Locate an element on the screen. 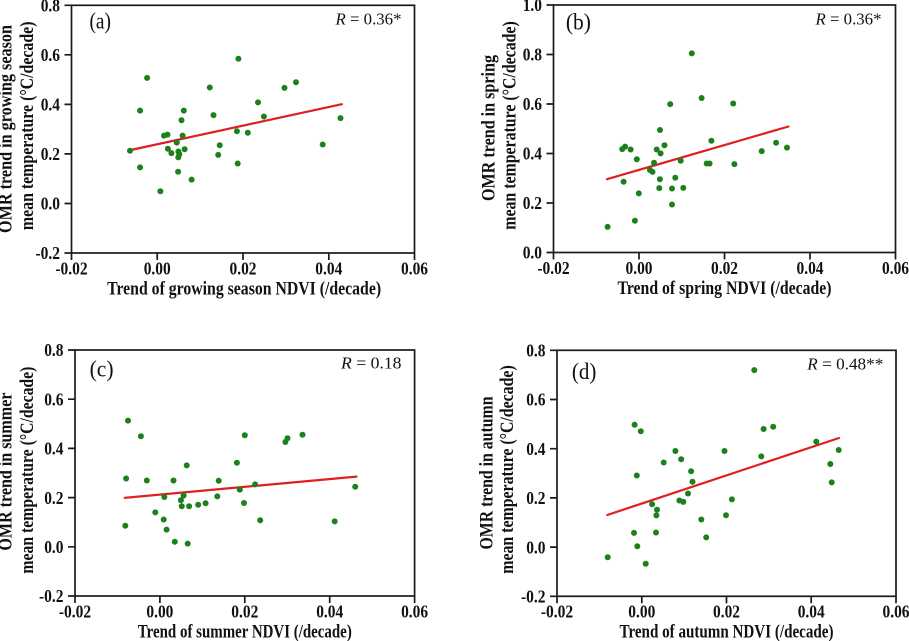  svg-text: OMR trend in spring is located at coordinates (490, 127).